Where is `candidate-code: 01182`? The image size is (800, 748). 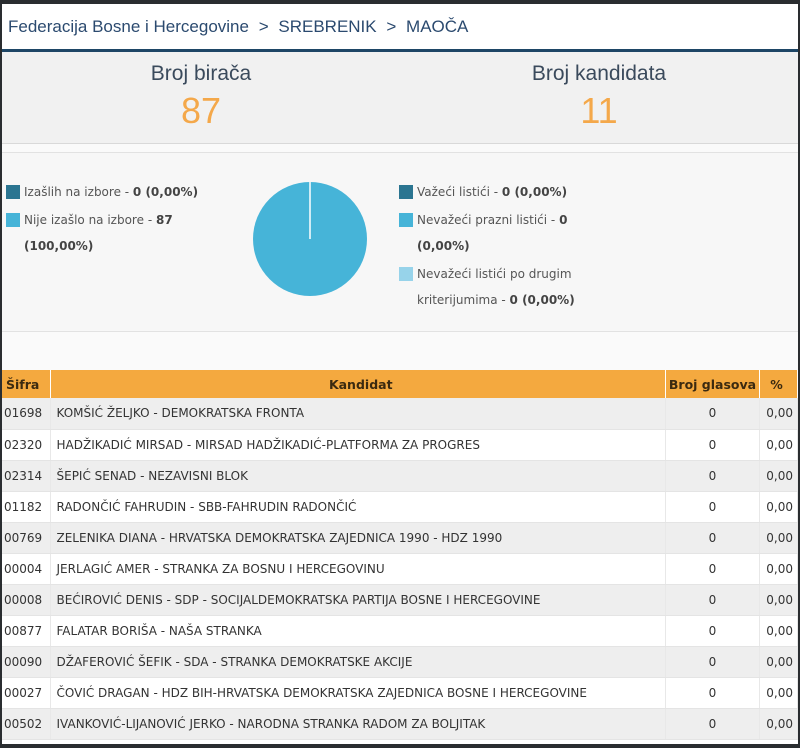 candidate-code: 01182 is located at coordinates (26, 507).